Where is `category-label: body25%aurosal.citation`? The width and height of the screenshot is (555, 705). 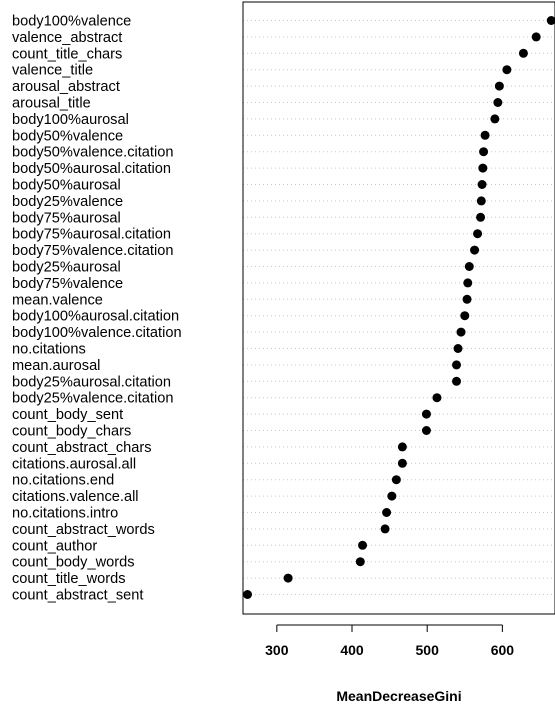
category-label: body25%aurosal.citation is located at coordinates (91, 382).